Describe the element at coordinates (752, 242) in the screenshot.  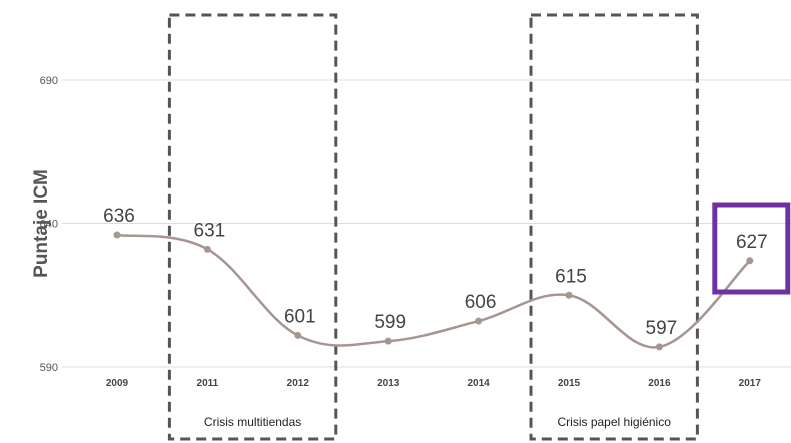
I see `data-label: 627` at that location.